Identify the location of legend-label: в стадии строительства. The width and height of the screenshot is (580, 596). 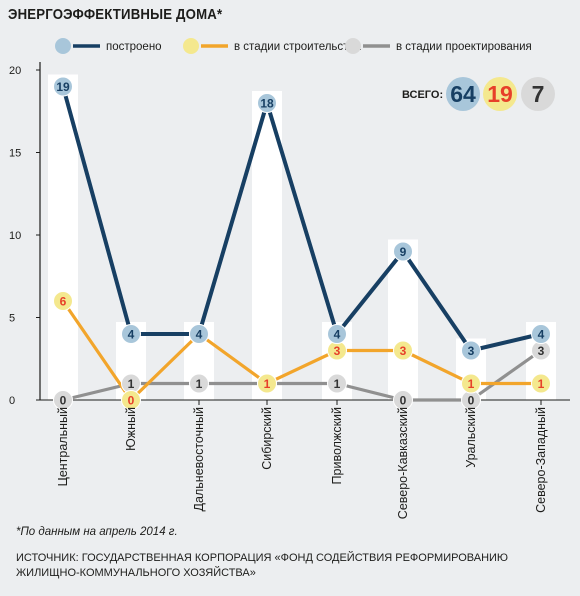
(297, 47).